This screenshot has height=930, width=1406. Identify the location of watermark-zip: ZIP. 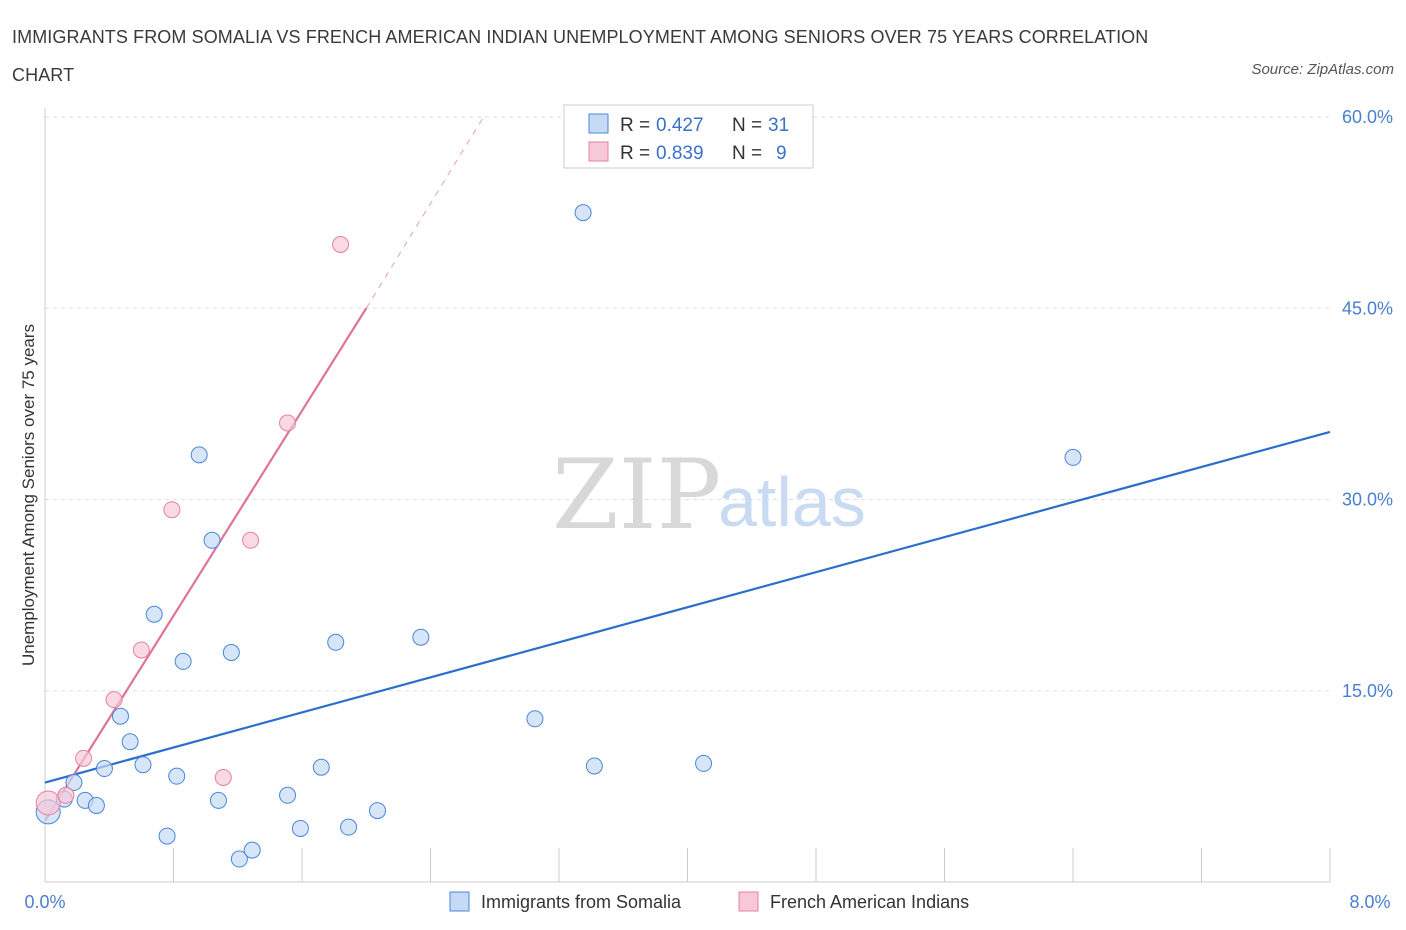
(636, 495).